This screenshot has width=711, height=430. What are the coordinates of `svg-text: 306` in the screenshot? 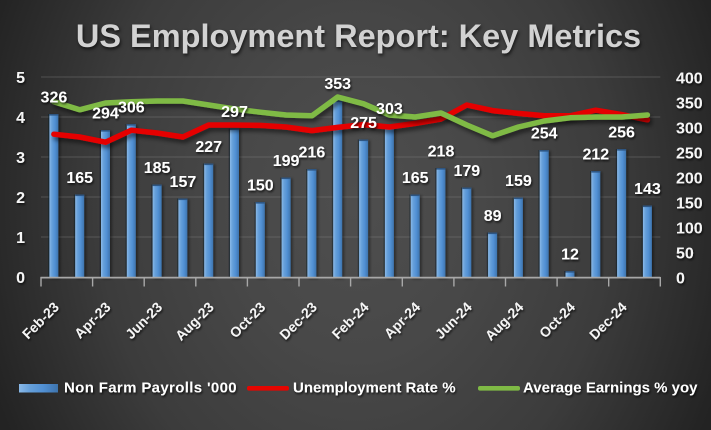 It's located at (131, 108).